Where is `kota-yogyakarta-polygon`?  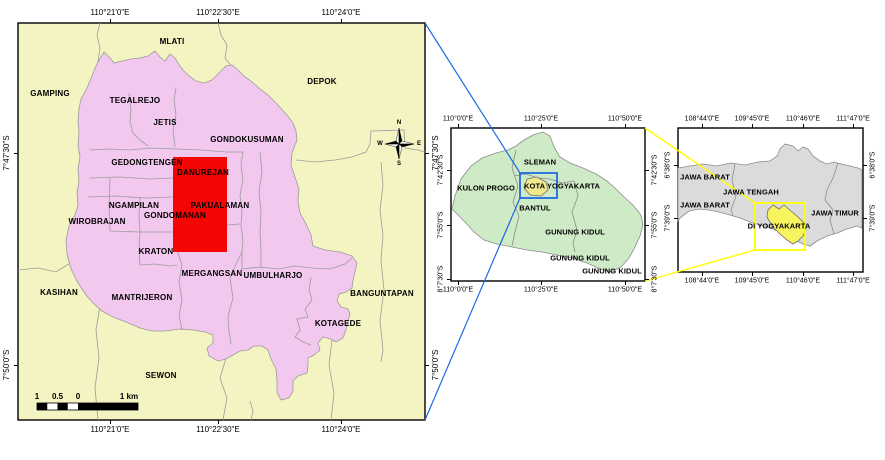
kota-yogyakarta-polygon is located at coordinates (536, 186).